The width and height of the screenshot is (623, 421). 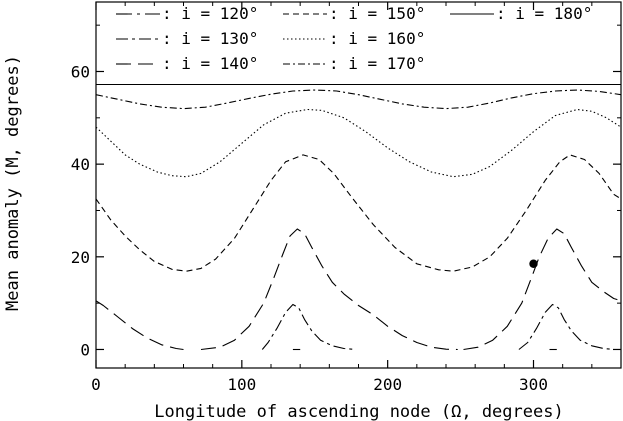 What do you see at coordinates (377, 38) in the screenshot?
I see `legend-label-4: : i = 160°` at bounding box center [377, 38].